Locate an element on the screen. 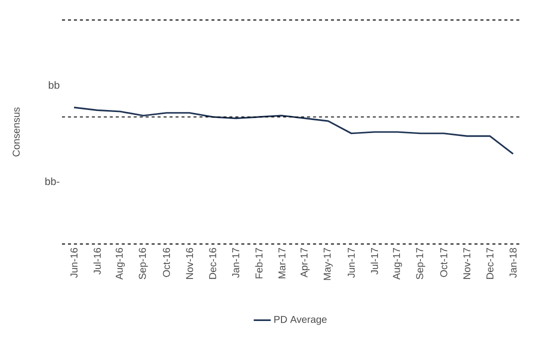 Image resolution: width=550 pixels, height=340 pixels. legend-label: PD Average is located at coordinates (300, 320).